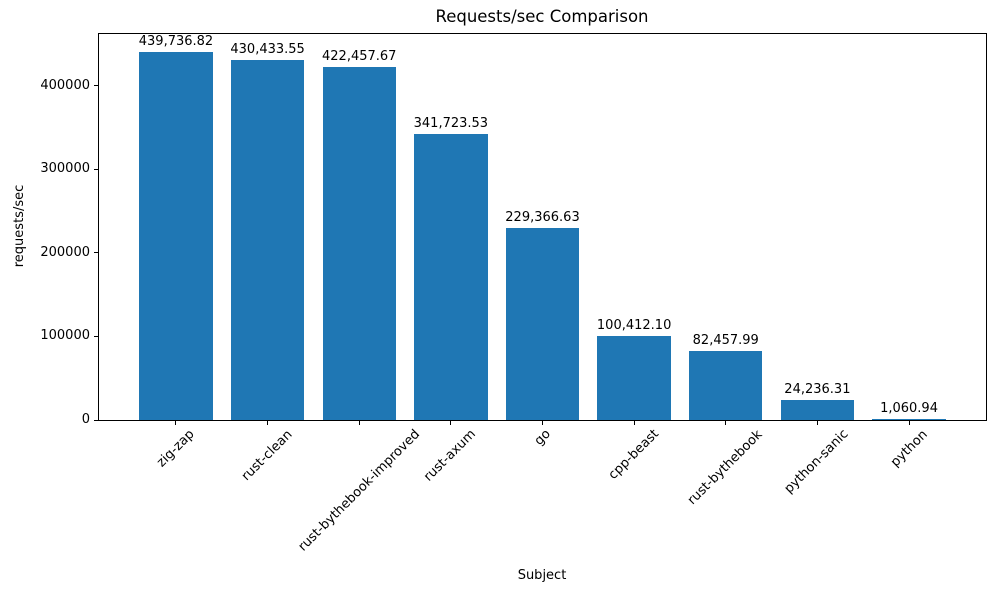  Describe the element at coordinates (634, 326) in the screenshot. I see `bar-value-label: 100,412.10` at that location.